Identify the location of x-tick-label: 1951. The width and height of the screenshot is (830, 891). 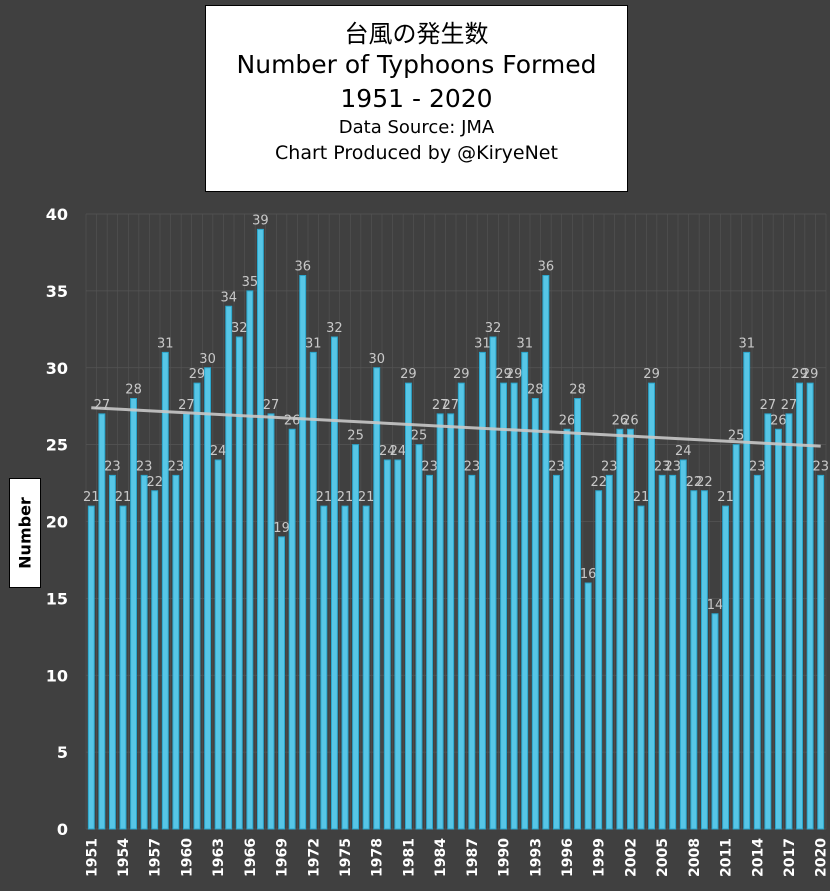
(92, 857).